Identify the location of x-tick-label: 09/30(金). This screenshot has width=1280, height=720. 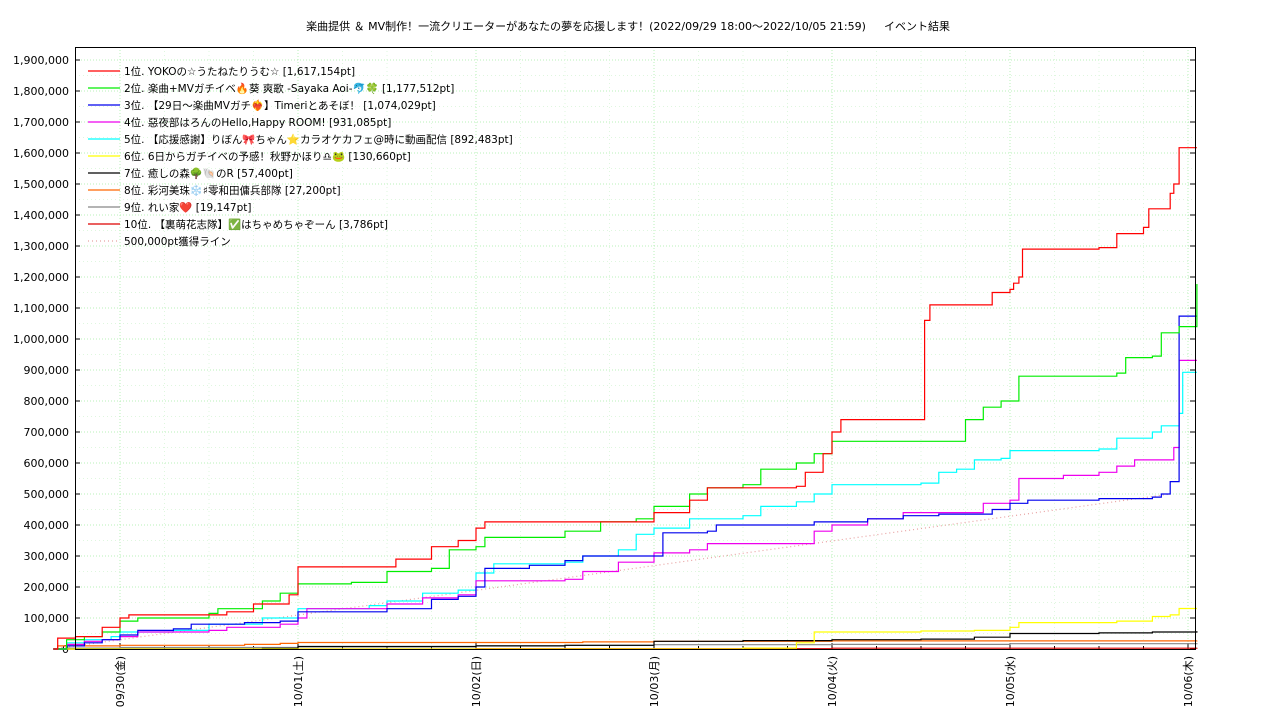
(120, 681).